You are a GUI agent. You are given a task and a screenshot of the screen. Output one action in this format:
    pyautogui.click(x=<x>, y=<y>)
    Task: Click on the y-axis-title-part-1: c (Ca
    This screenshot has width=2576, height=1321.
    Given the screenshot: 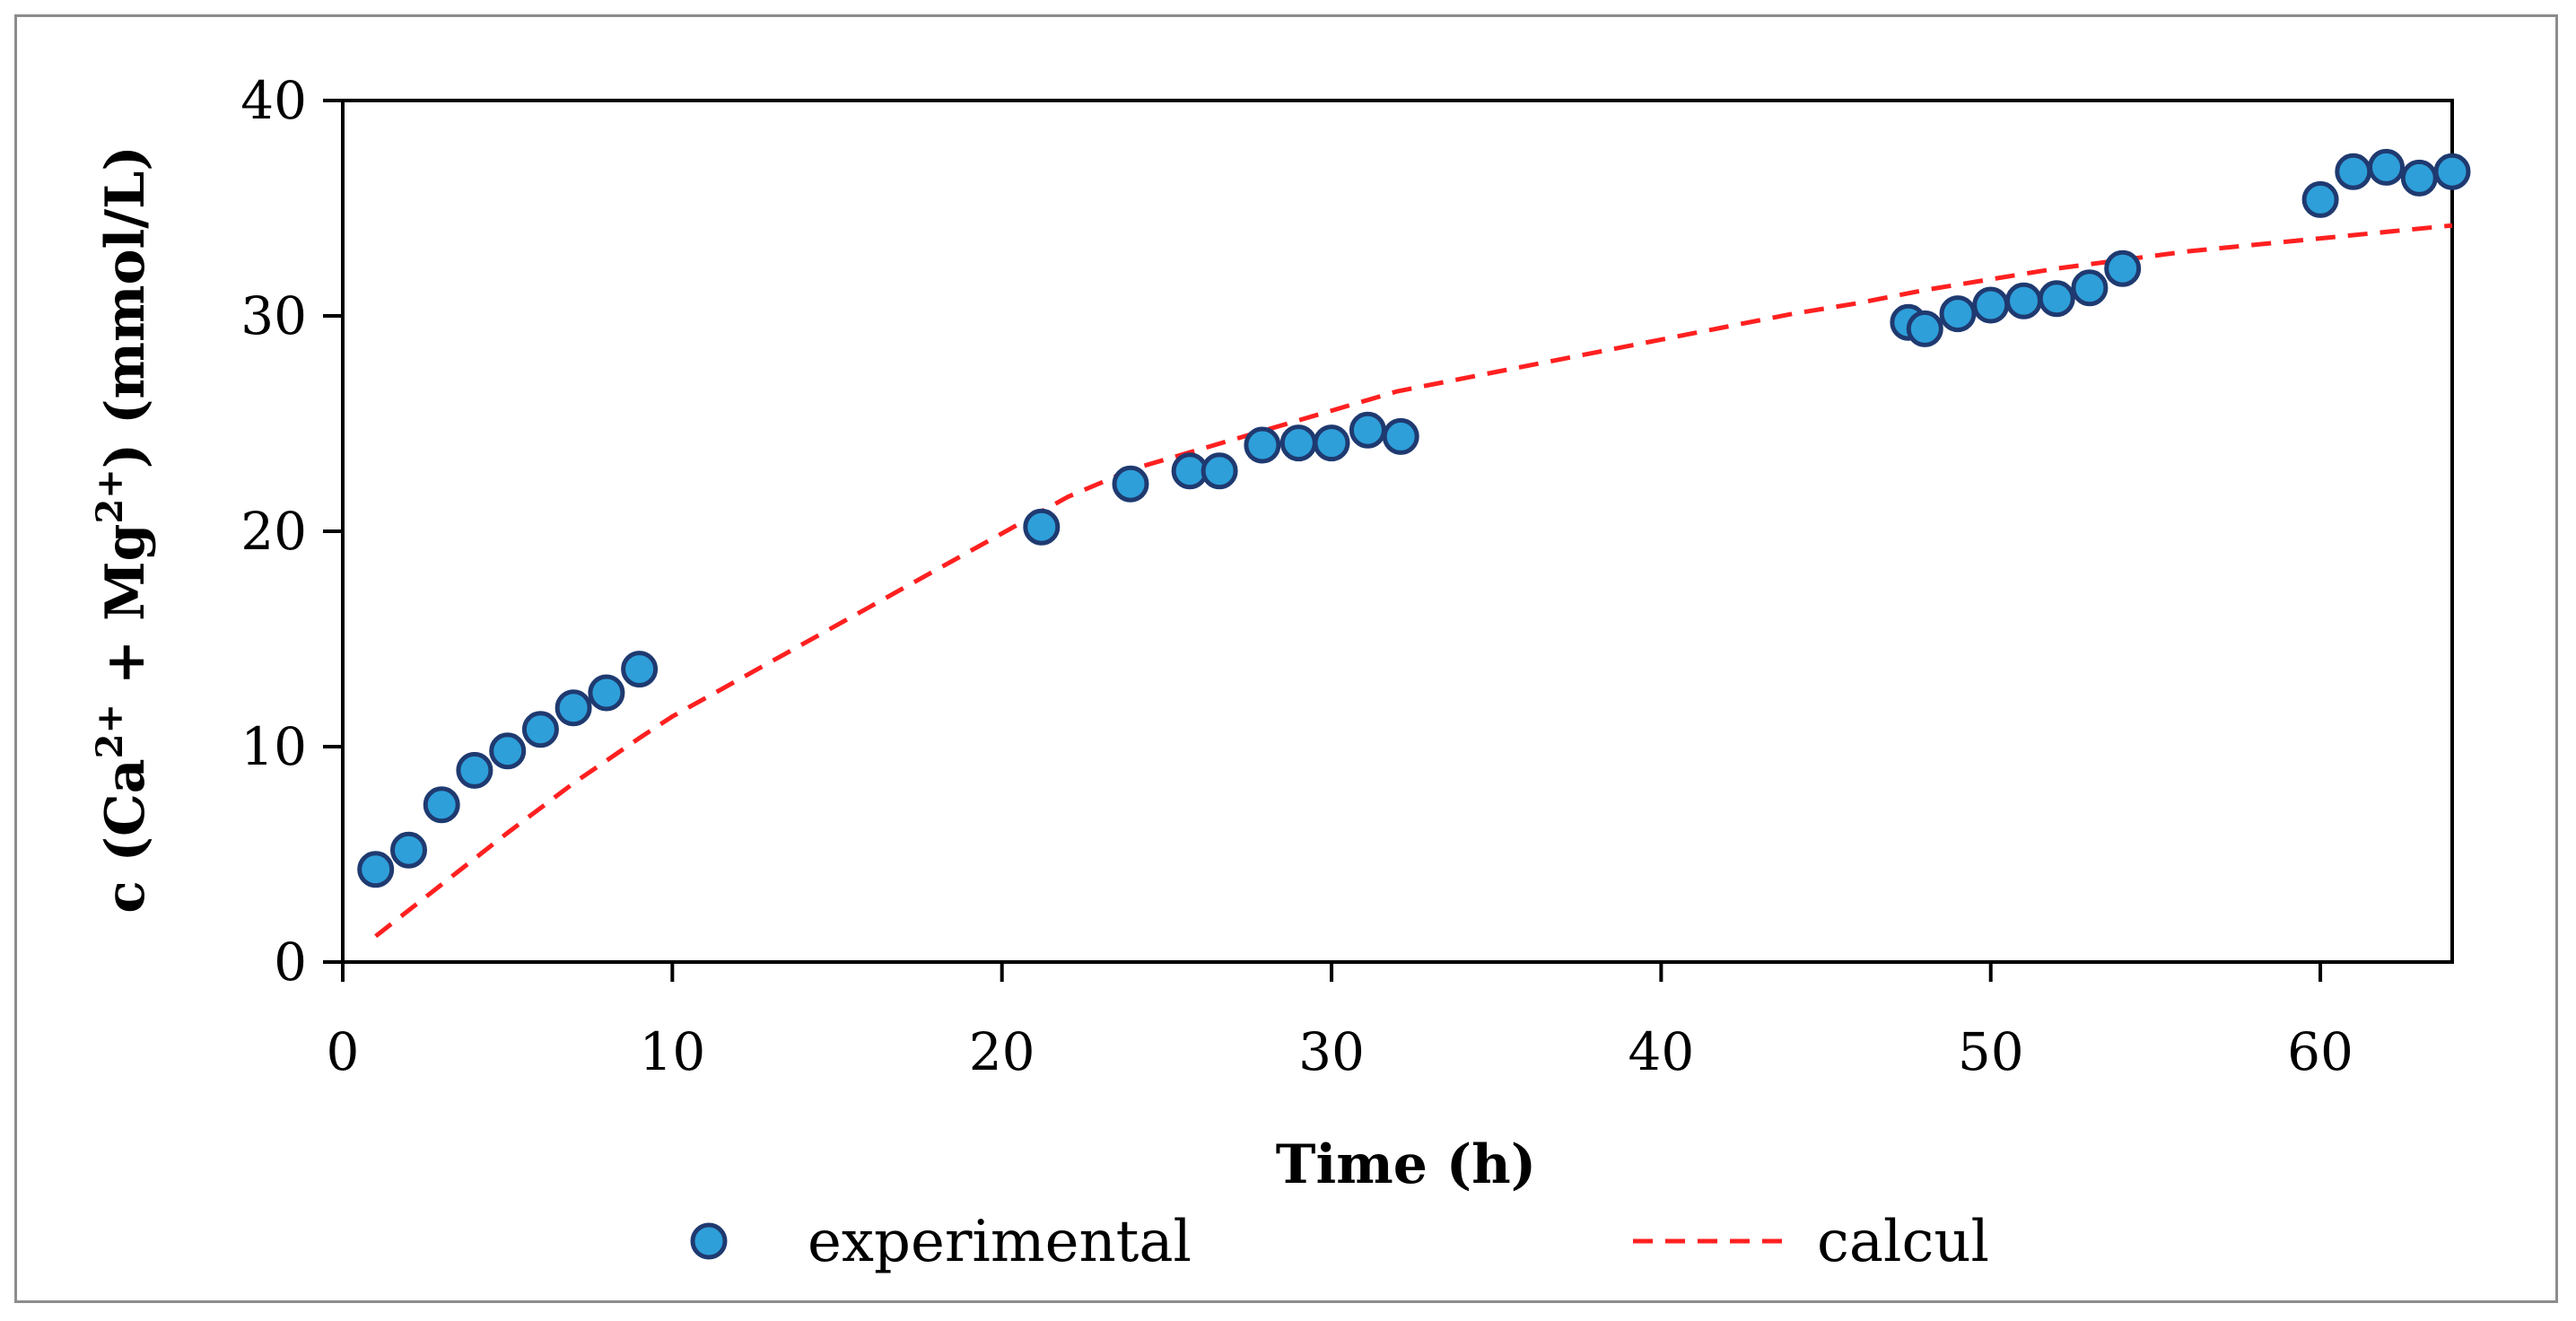 What is the action you would take?
    pyautogui.click(x=125, y=835)
    